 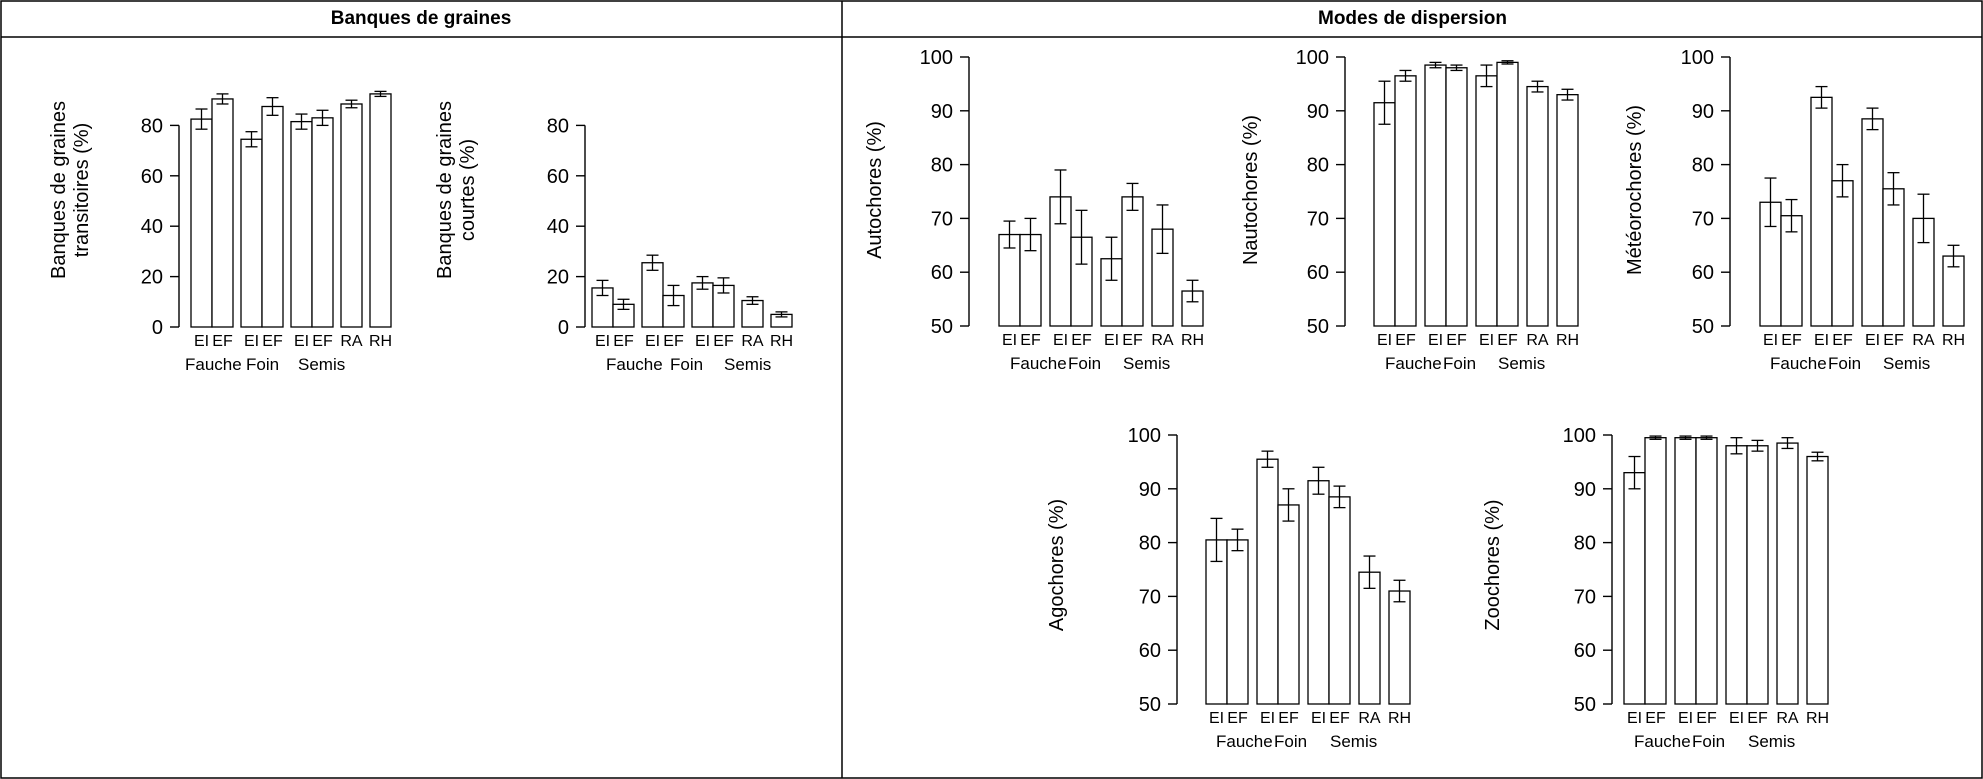 I want to click on y-axis-label: Météorochores (%), so click(x=1635, y=190).